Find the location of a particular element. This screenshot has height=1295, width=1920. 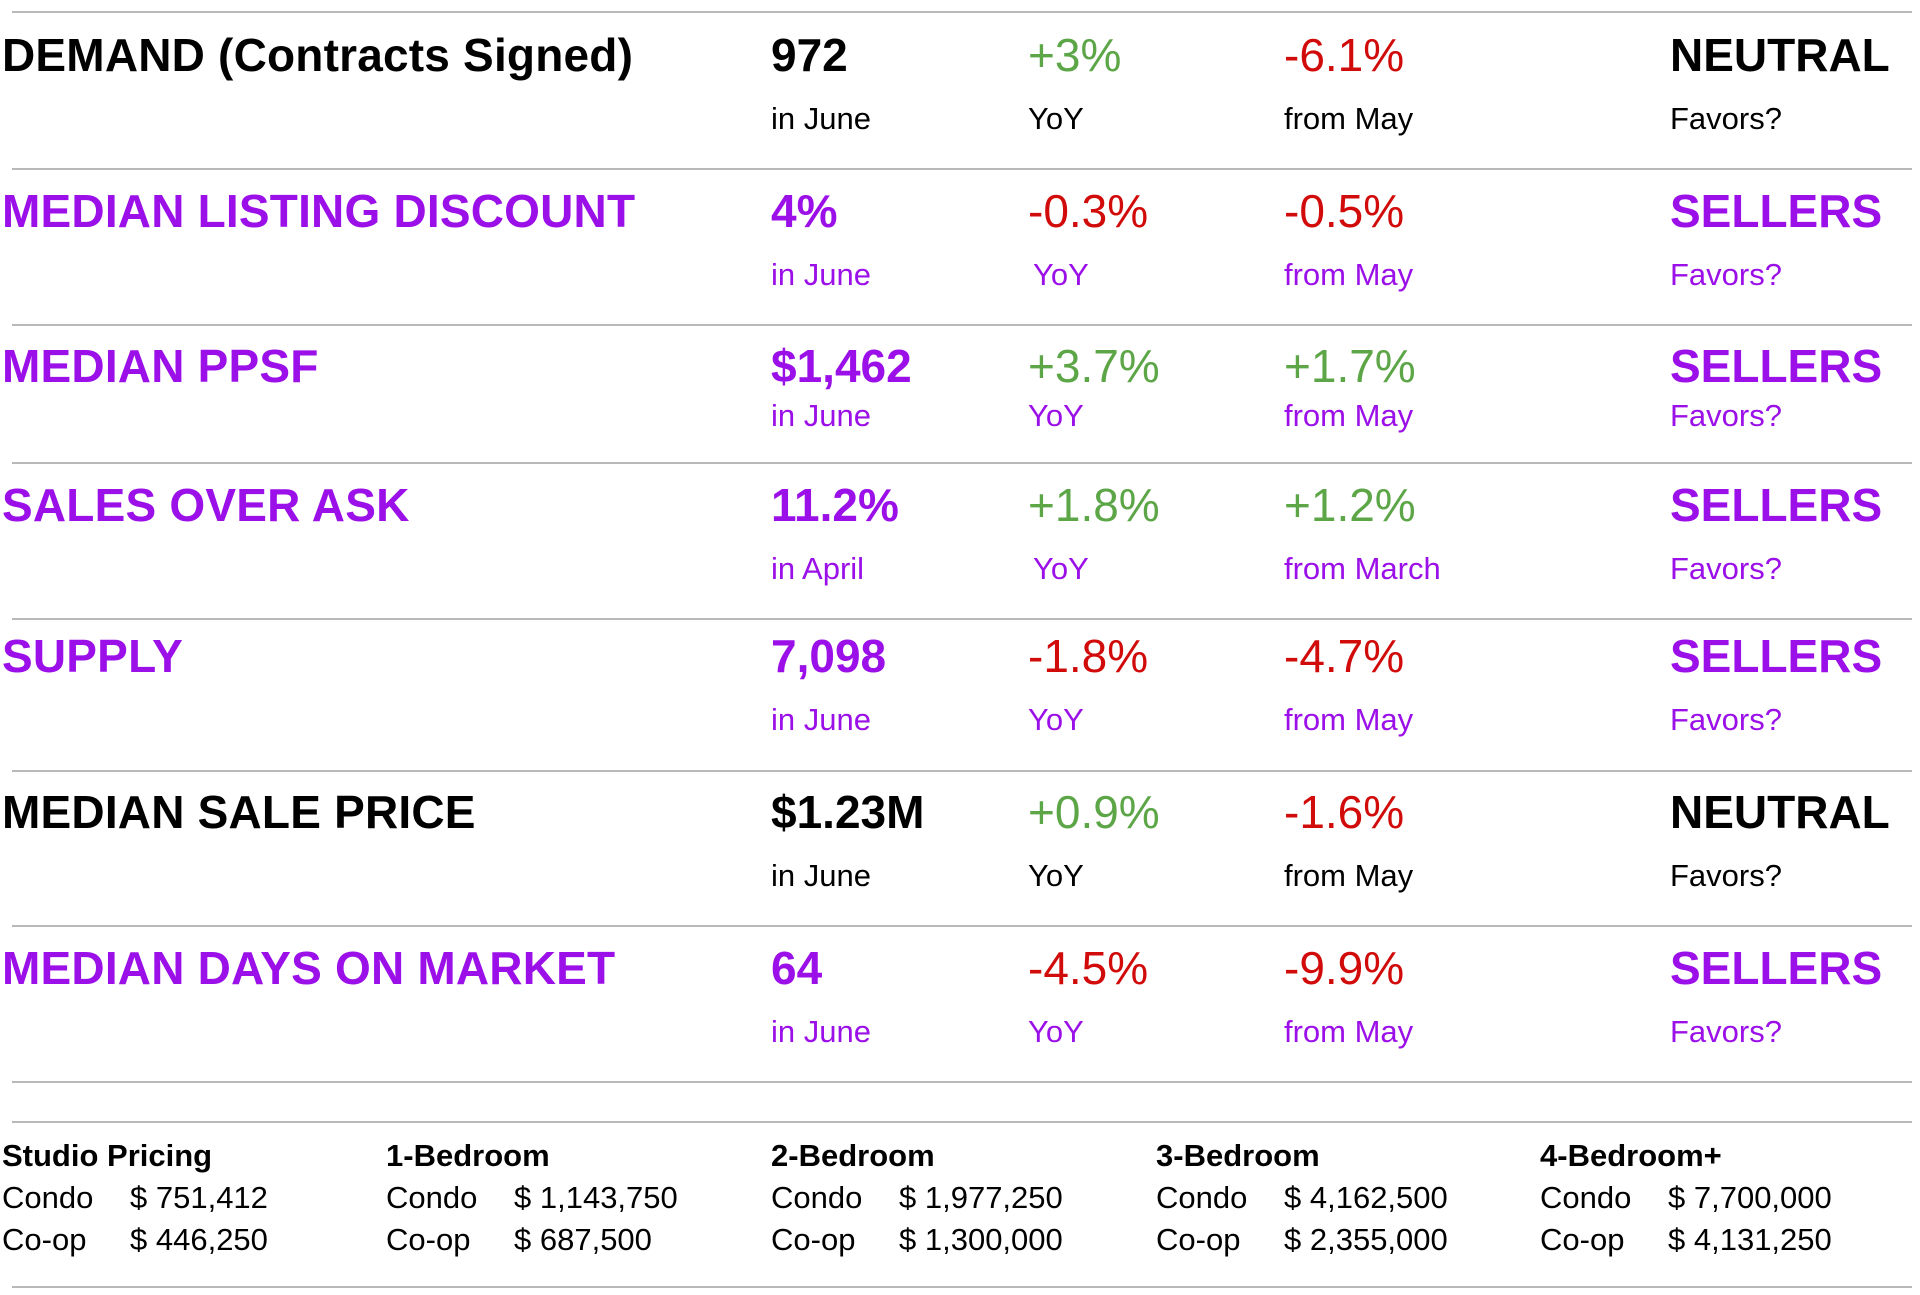

metric-mom-change: -4.7% is located at coordinates (1344, 656).